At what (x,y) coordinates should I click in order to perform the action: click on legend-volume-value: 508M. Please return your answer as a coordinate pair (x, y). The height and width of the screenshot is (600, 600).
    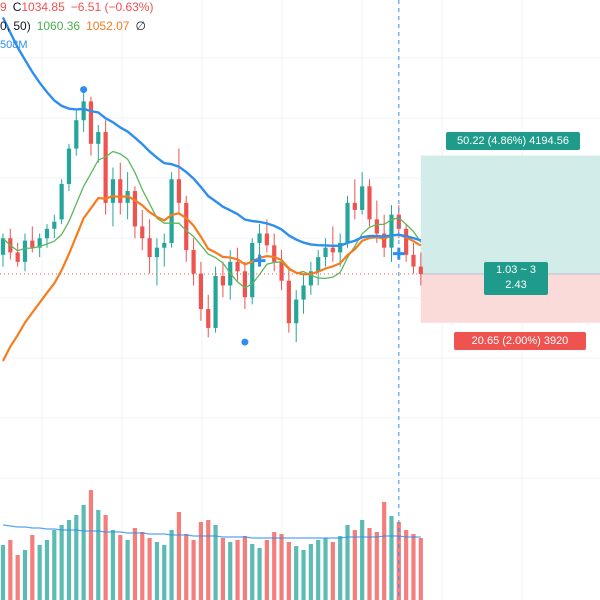
    Looking at the image, I should click on (14, 45).